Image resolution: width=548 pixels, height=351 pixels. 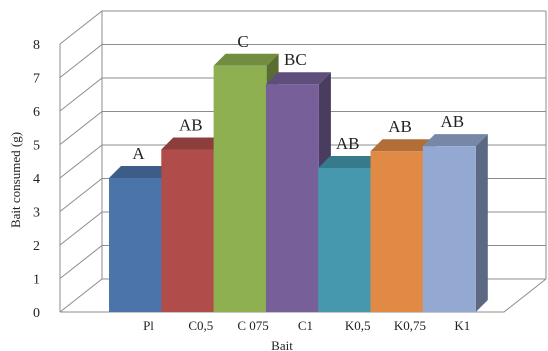 I want to click on significance-label: A, so click(x=138, y=153).